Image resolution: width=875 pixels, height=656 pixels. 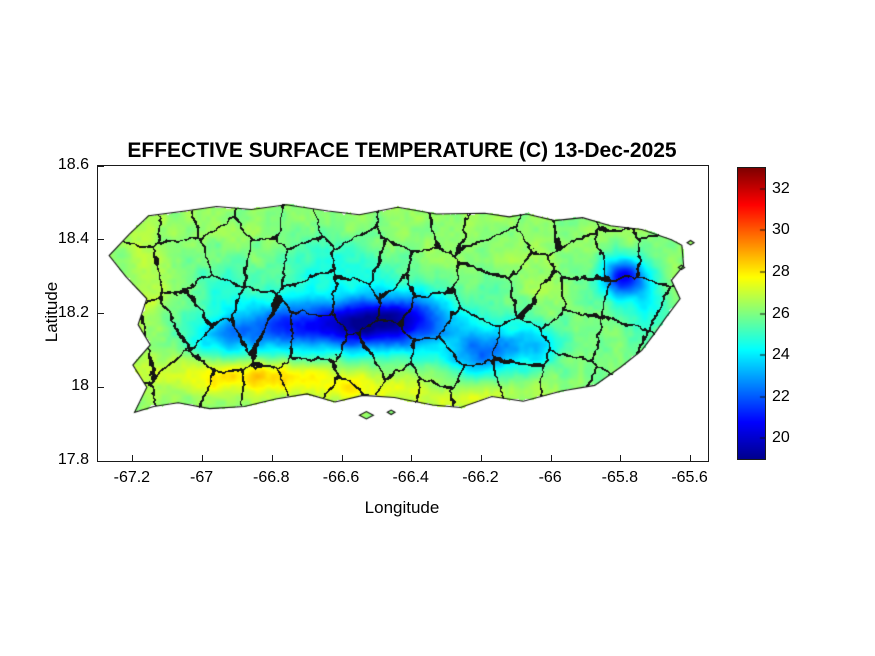 What do you see at coordinates (271, 477) in the screenshot?
I see `x-tick-label: -66.8` at bounding box center [271, 477].